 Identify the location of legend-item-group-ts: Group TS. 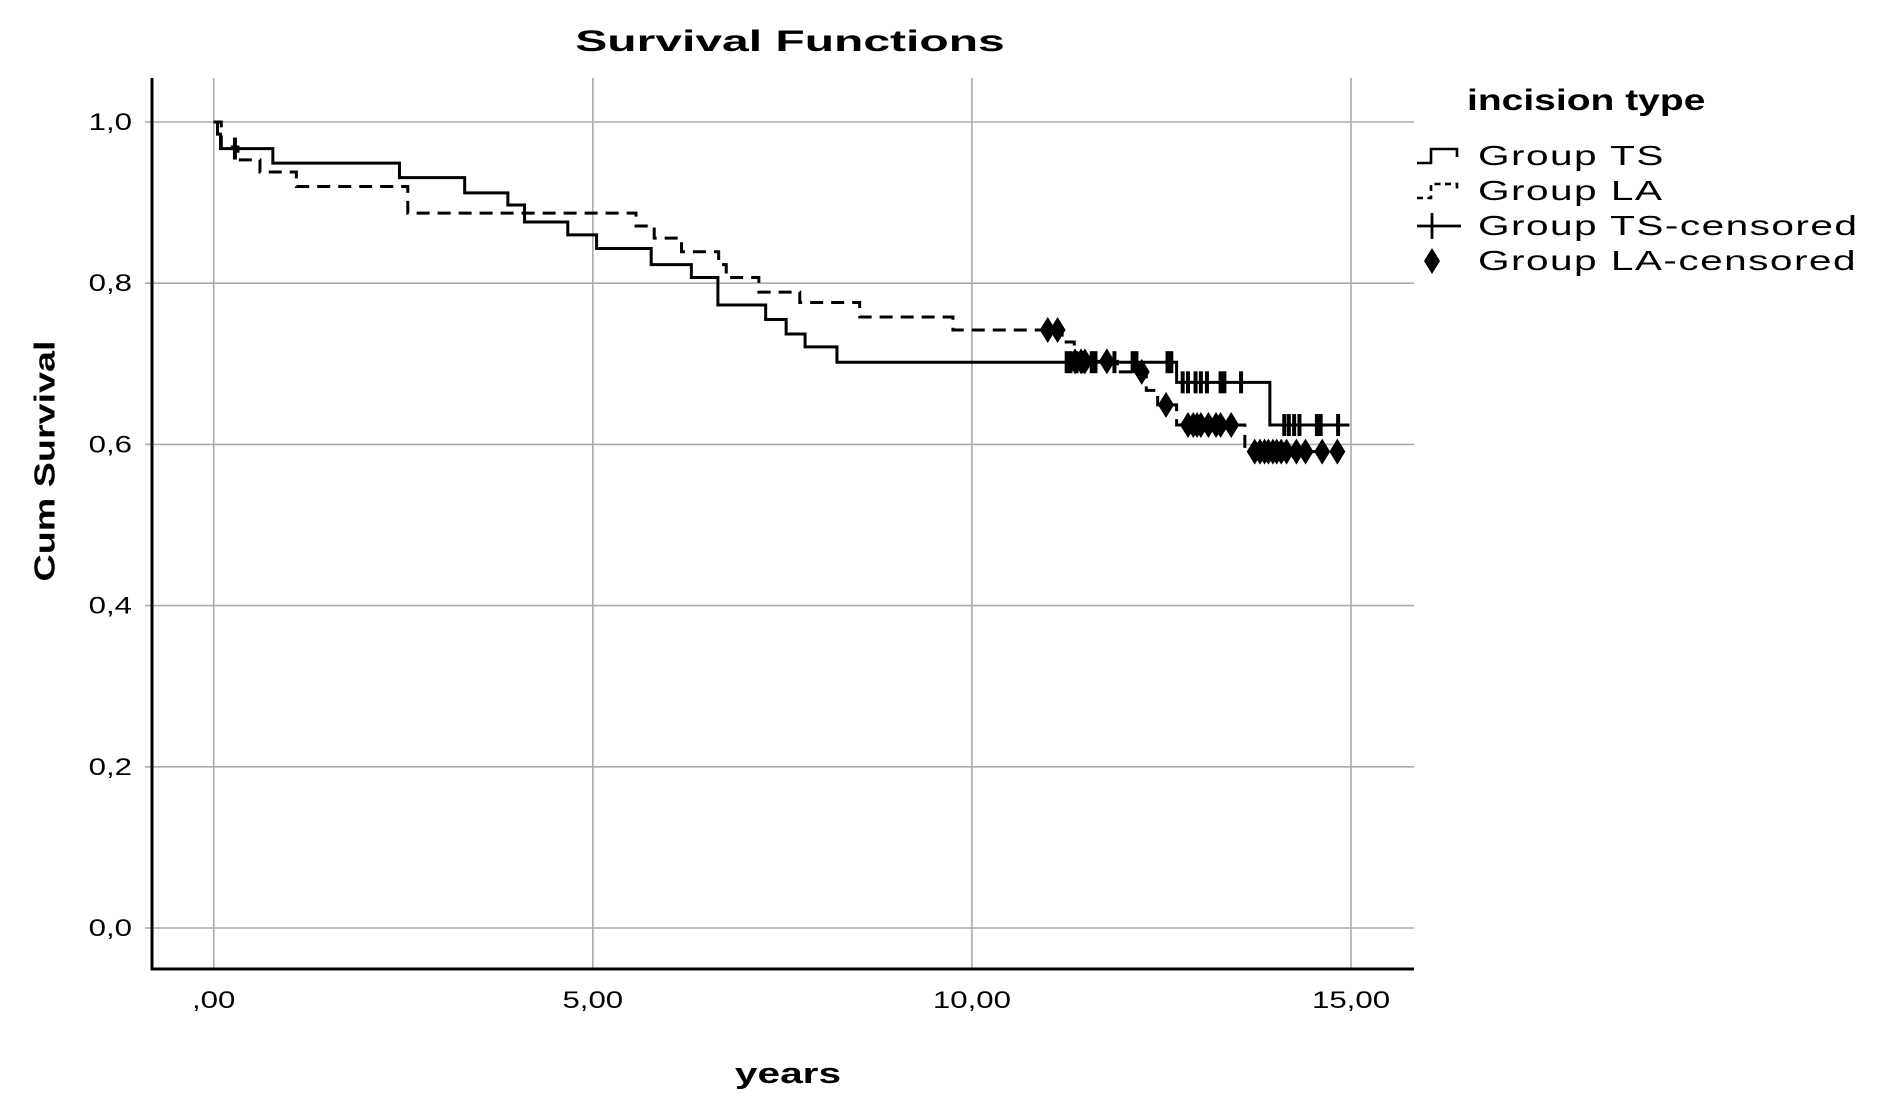
(1651, 155).